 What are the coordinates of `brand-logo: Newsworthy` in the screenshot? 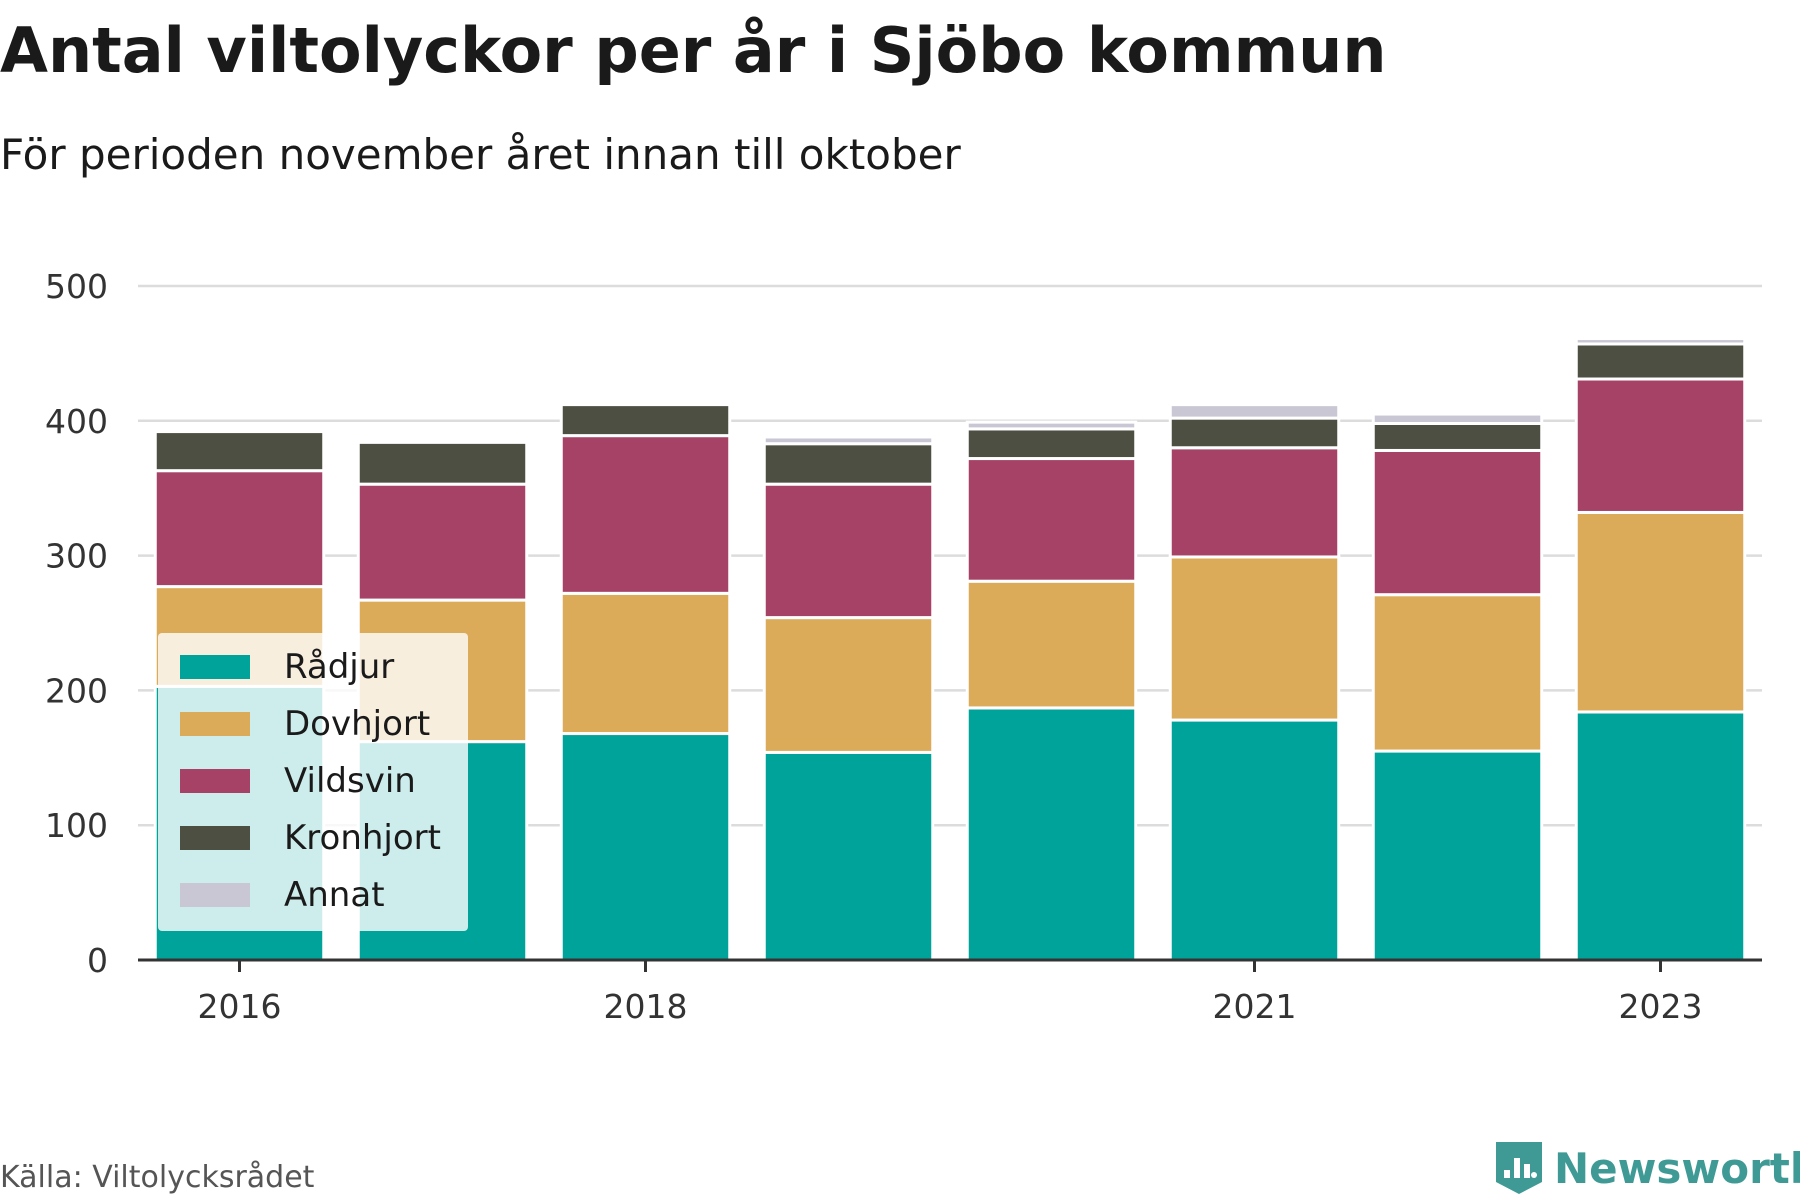 It's located at (1647, 1168).